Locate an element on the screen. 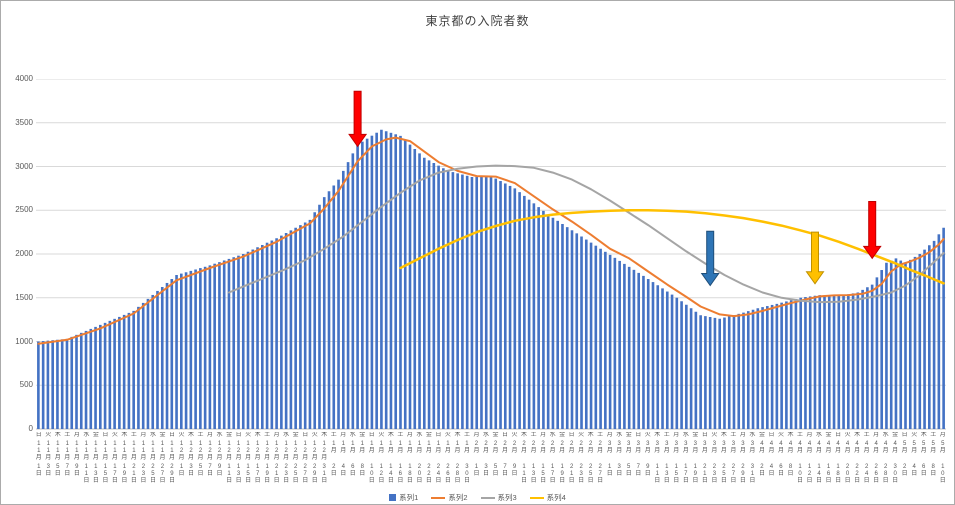  legend-item: 系列1 is located at coordinates (404, 497).